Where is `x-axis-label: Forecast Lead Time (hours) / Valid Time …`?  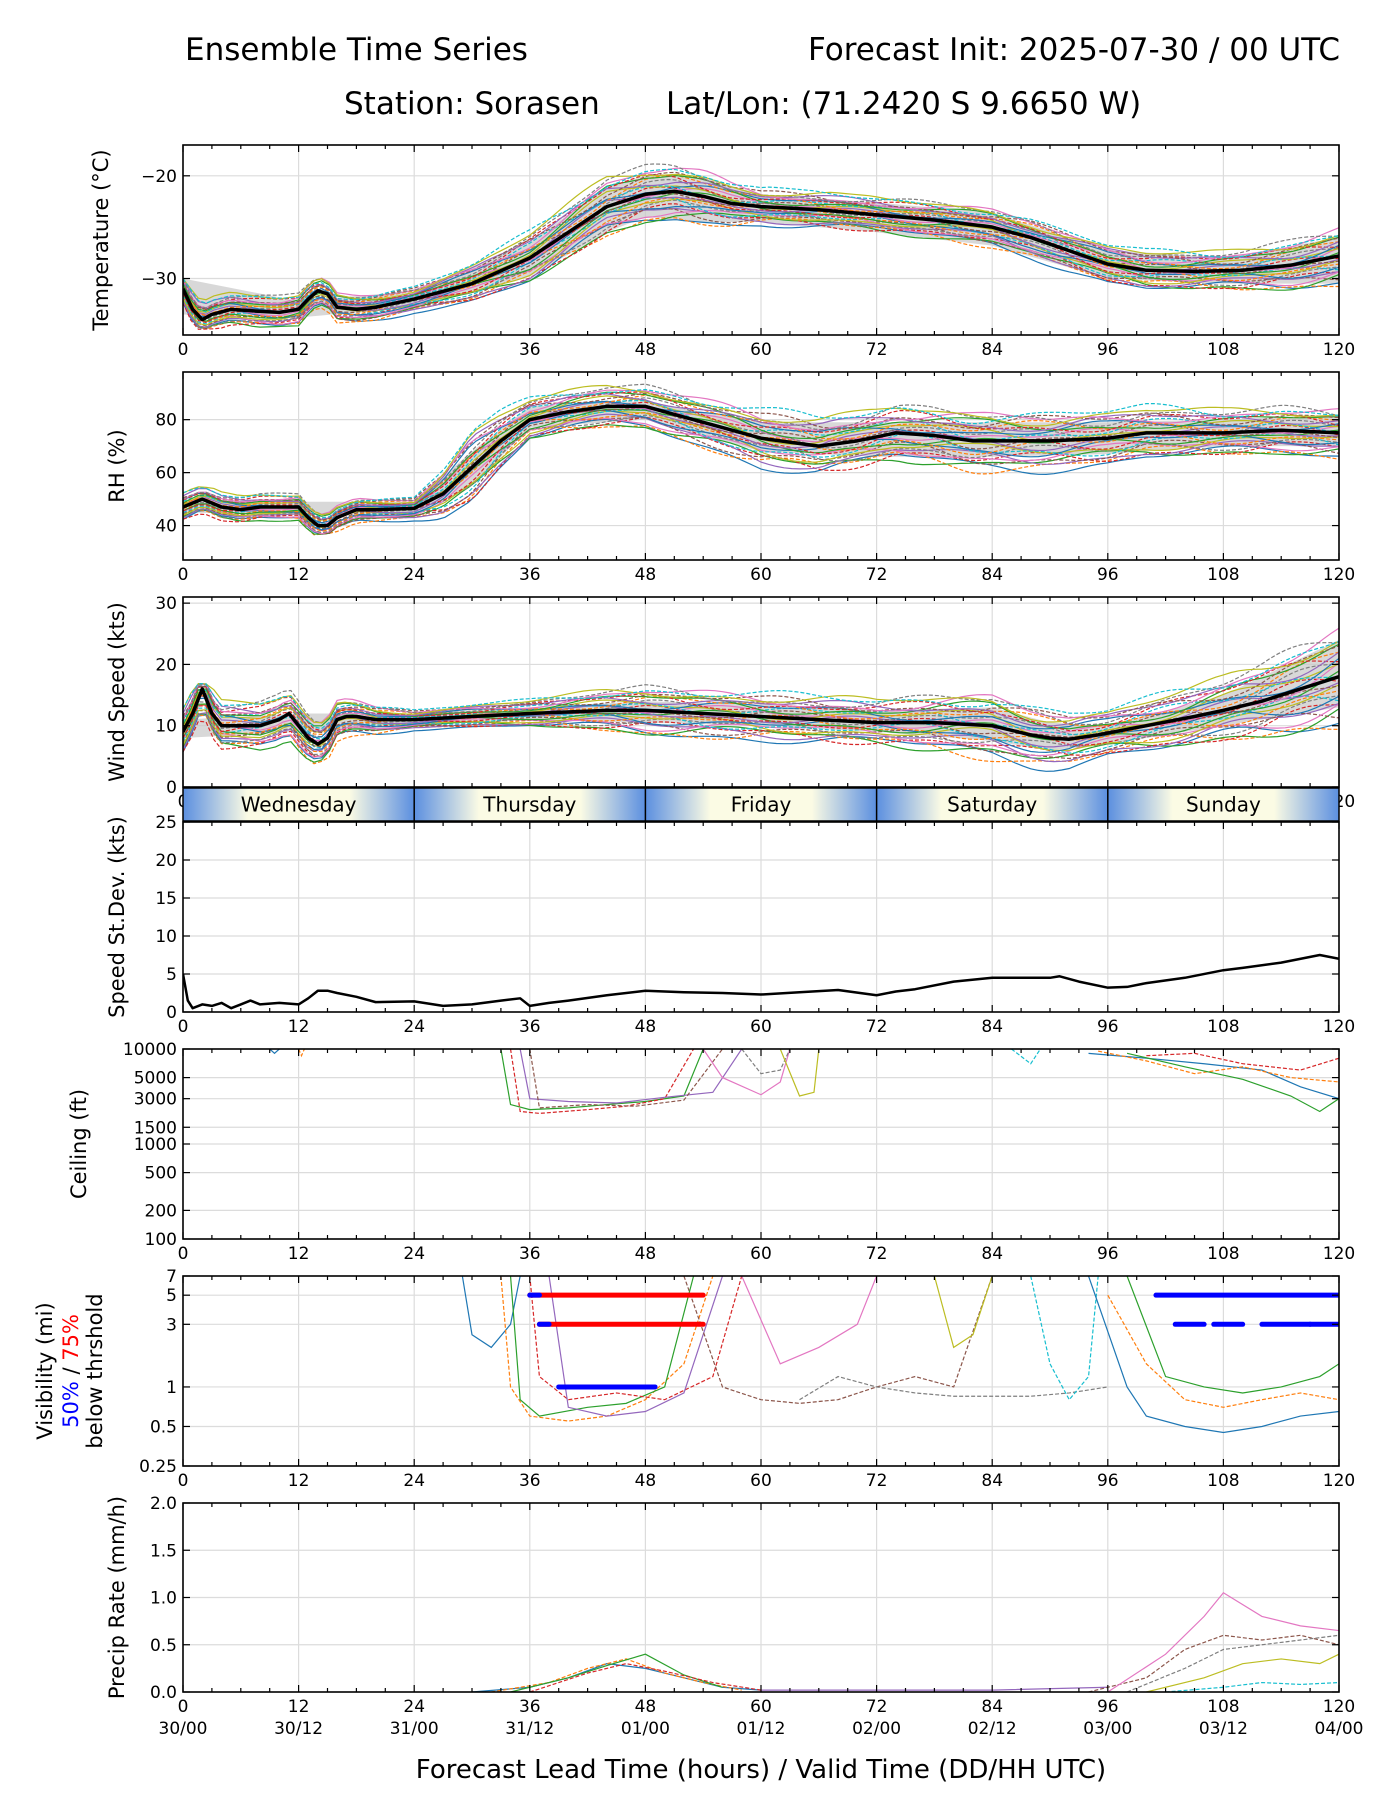 x-axis-label: Forecast Lead Time (hours) / Valid Time … is located at coordinates (761, 1770).